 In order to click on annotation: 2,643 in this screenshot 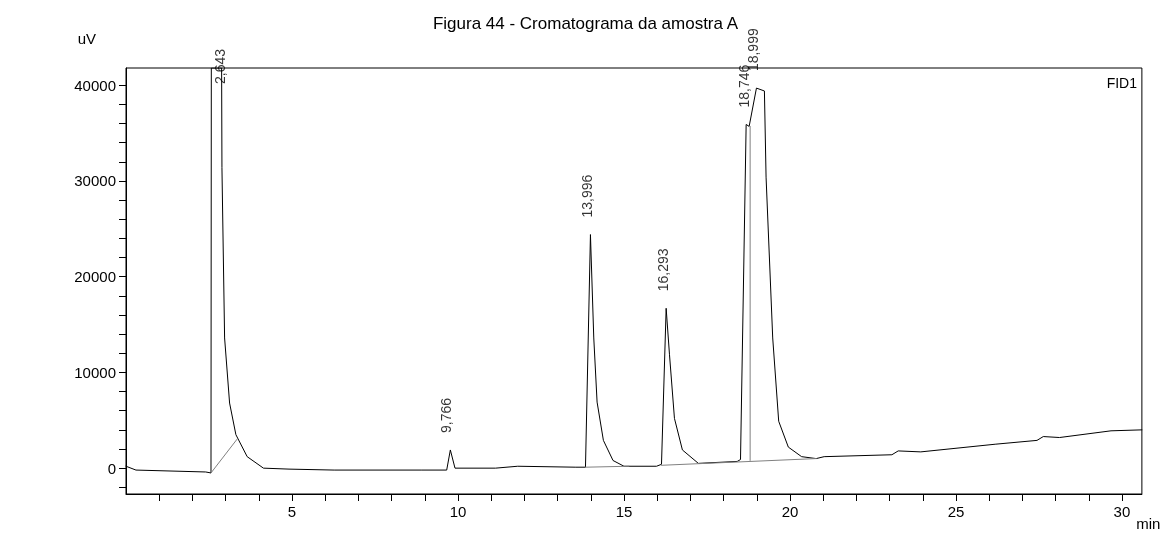, I will do `click(219, 66)`.